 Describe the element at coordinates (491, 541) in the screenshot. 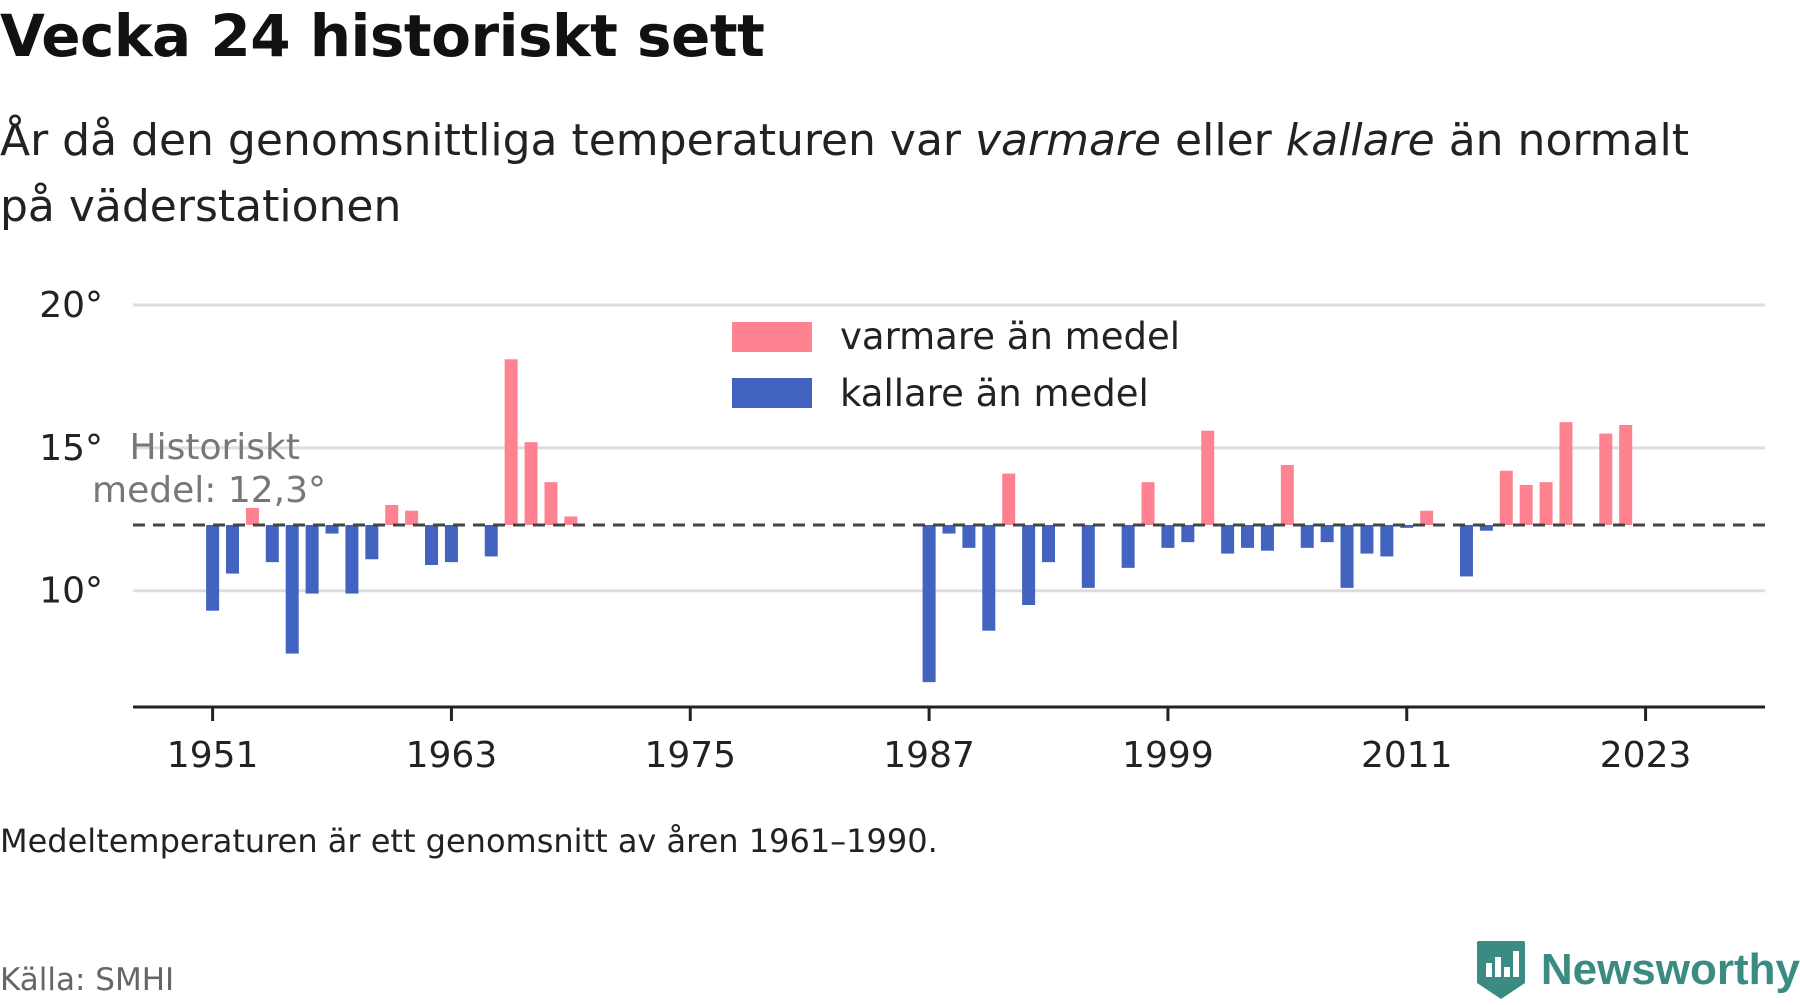

I see `bar-1965` at that location.